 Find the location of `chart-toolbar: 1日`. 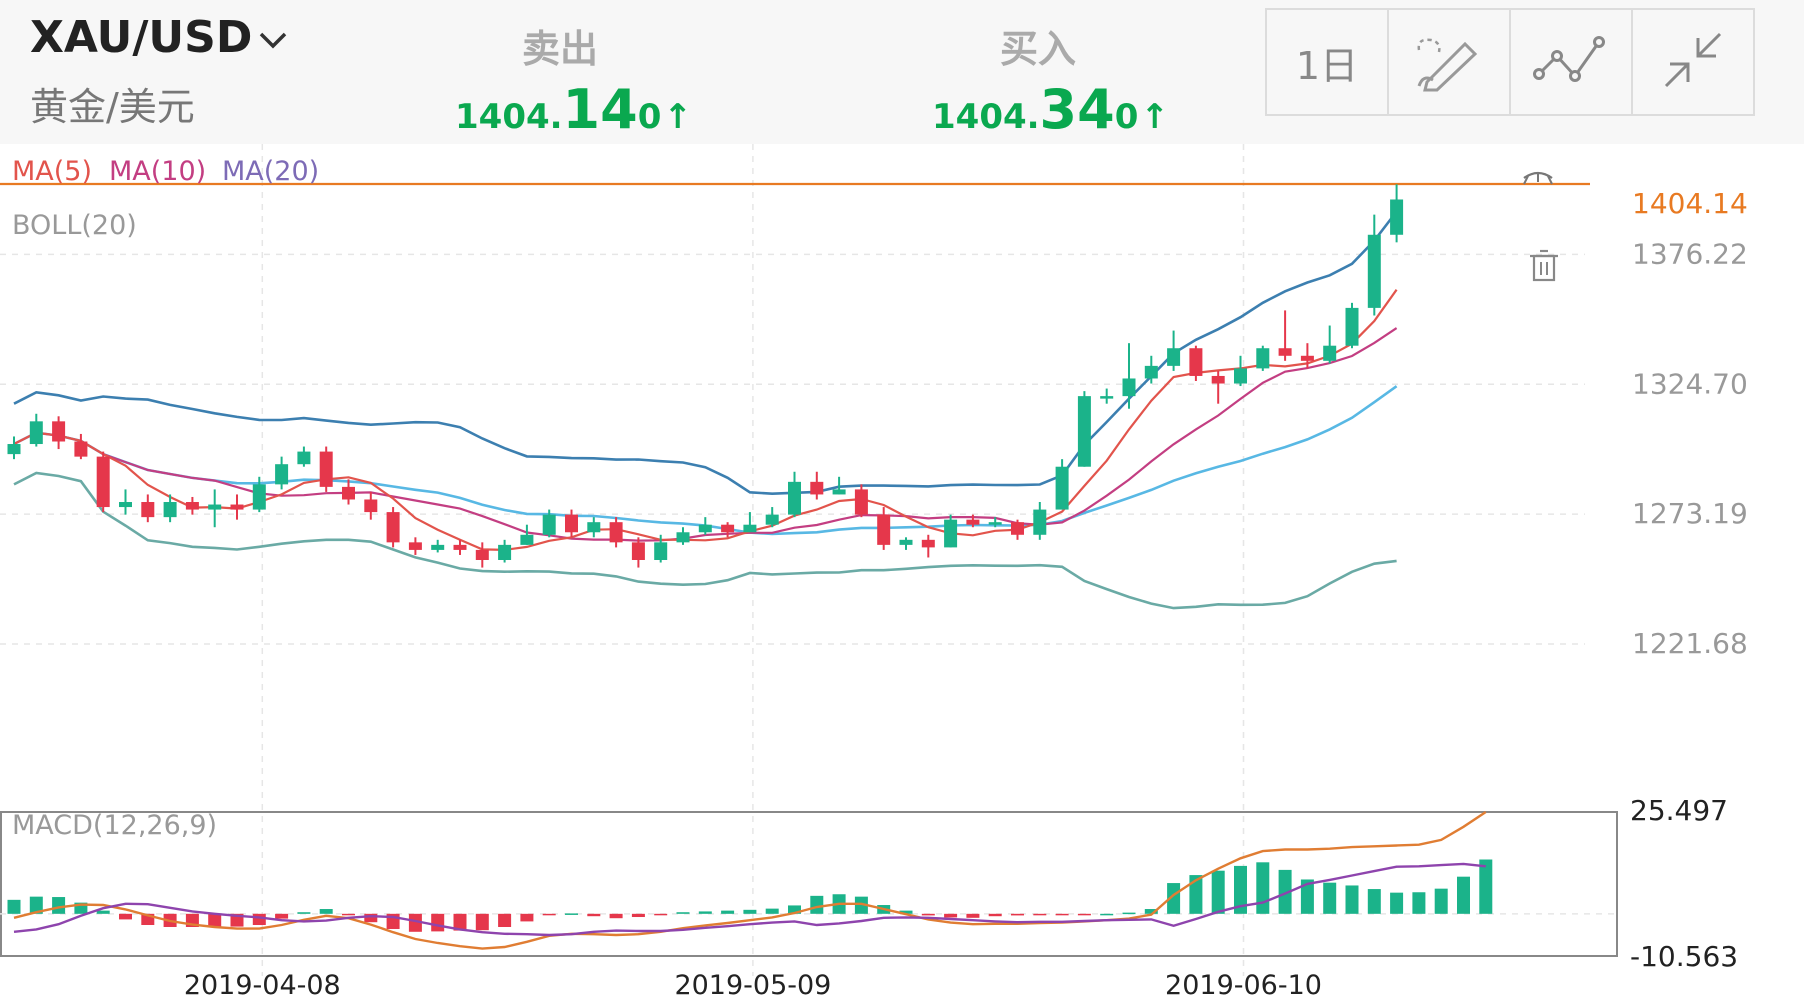

chart-toolbar: 1日 is located at coordinates (1510, 62).